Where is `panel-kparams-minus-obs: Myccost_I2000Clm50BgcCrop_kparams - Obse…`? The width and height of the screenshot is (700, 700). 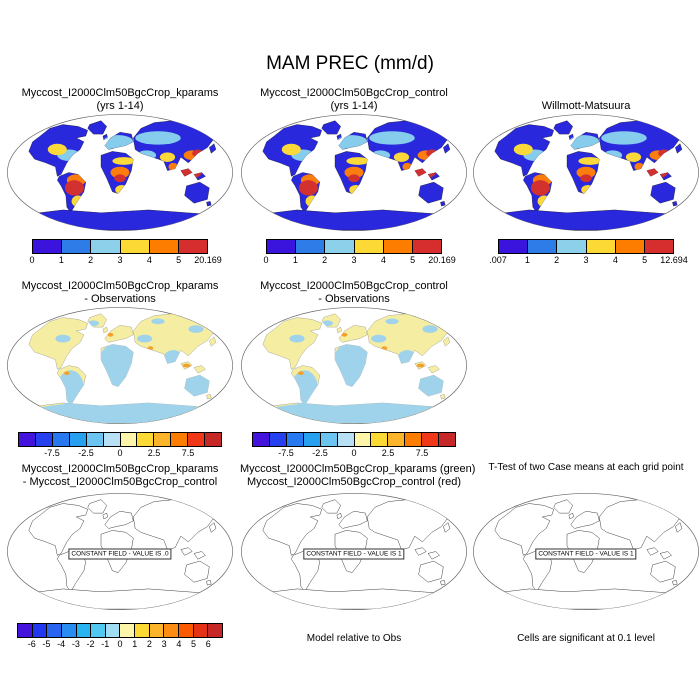 panel-kparams-minus-obs: Myccost_I2000Clm50BgcCrop_kparams - Obse… is located at coordinates (120, 369).